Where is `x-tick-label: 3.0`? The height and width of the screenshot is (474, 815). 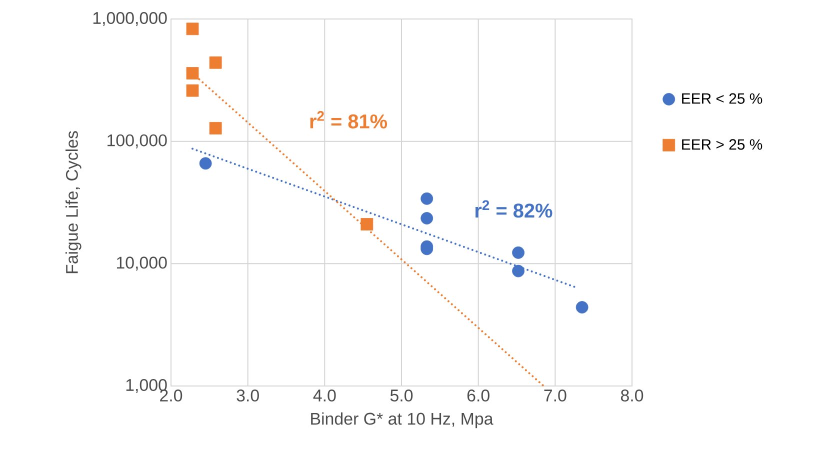
x-tick-label: 3.0 is located at coordinates (247, 396).